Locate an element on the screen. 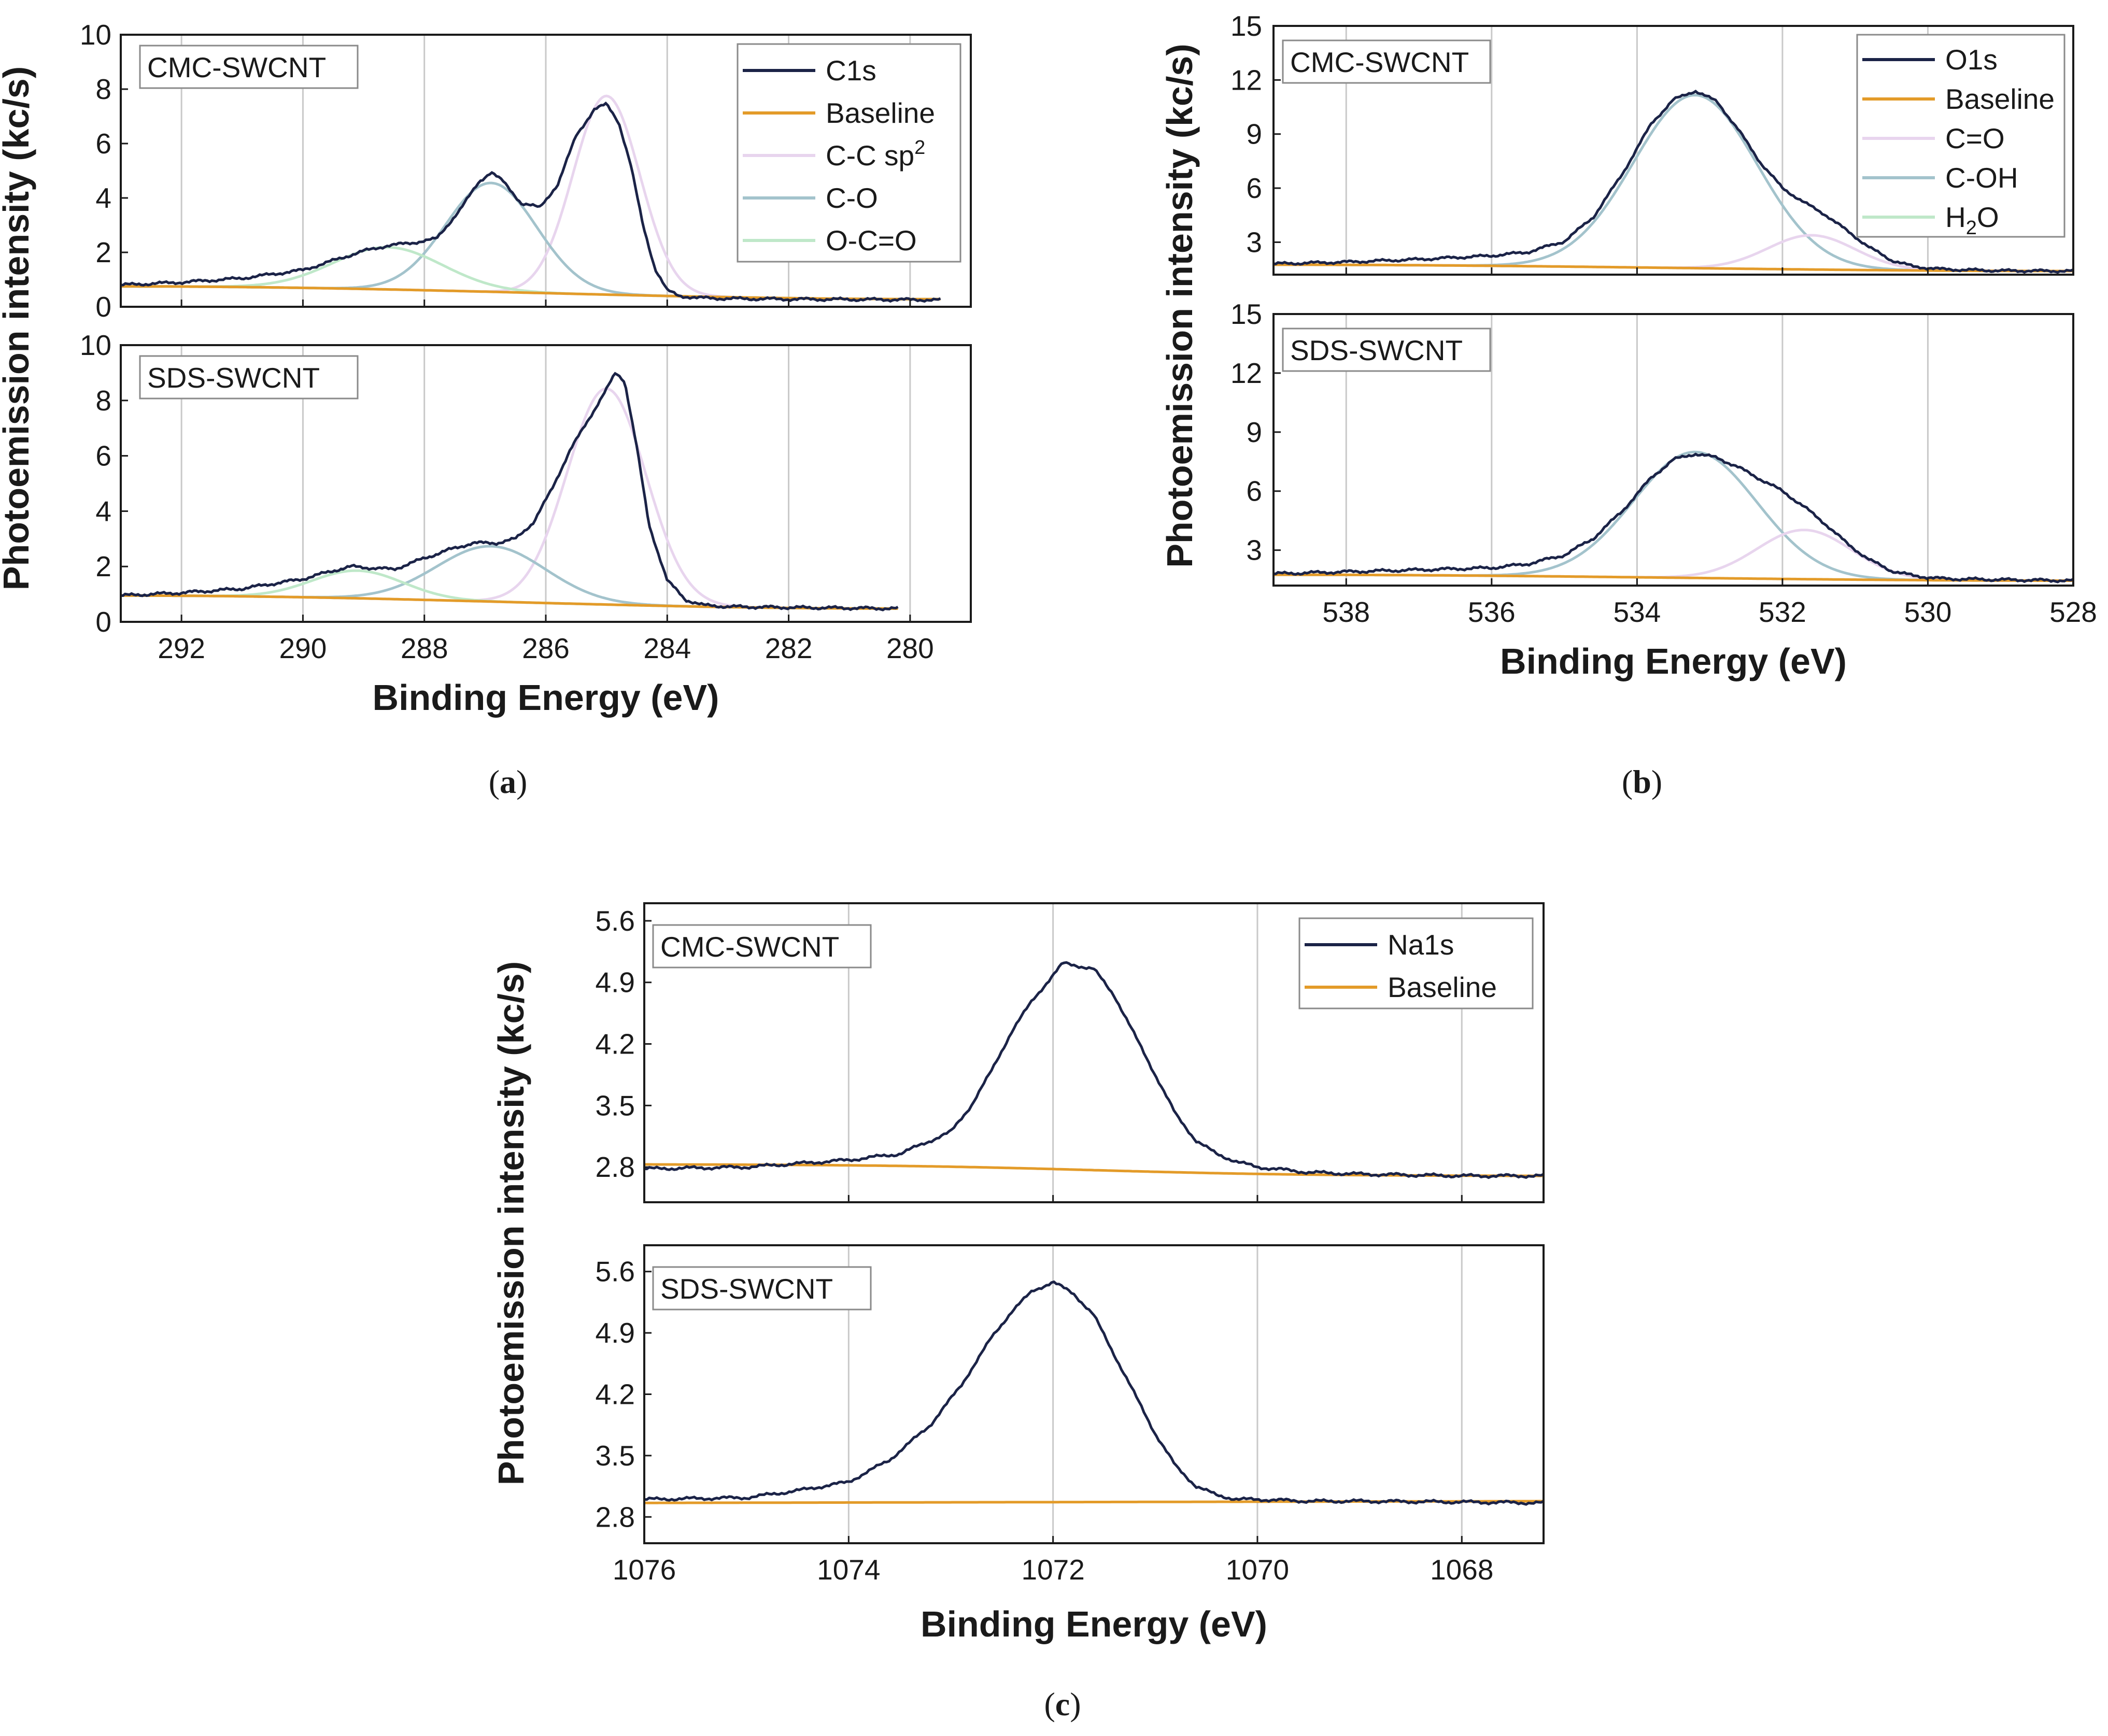  x-tick-label: 1076 is located at coordinates (644, 1570).